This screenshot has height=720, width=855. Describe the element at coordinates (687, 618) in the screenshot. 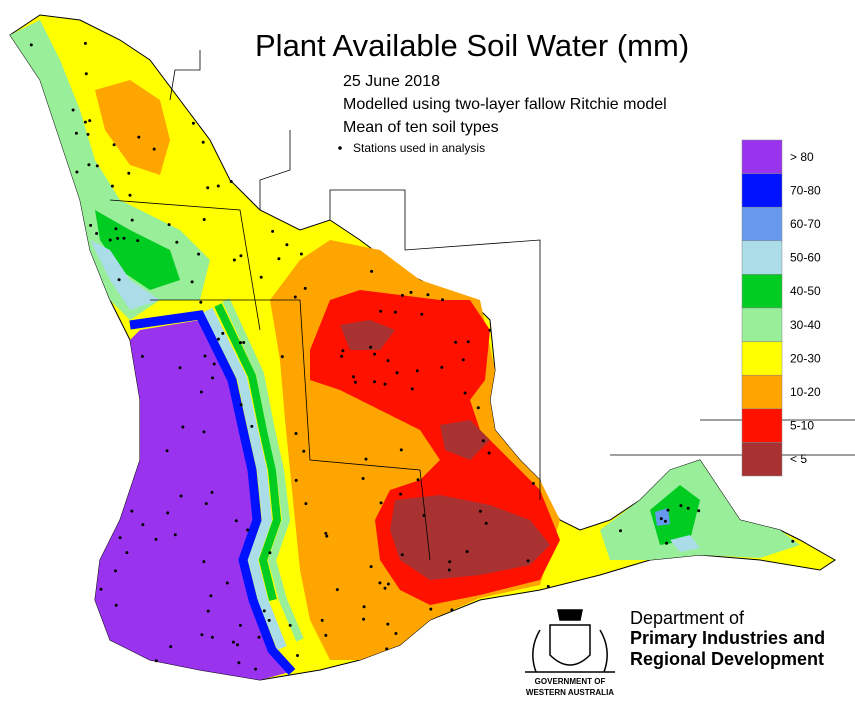

I see `department-line: Department of` at that location.